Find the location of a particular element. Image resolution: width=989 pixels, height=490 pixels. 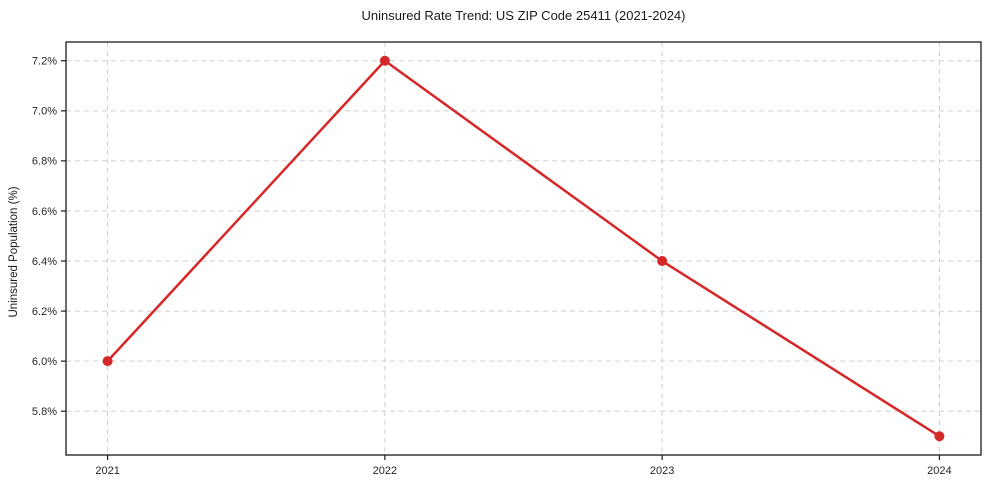

y-tick-label: 6.8% is located at coordinates (44, 162).